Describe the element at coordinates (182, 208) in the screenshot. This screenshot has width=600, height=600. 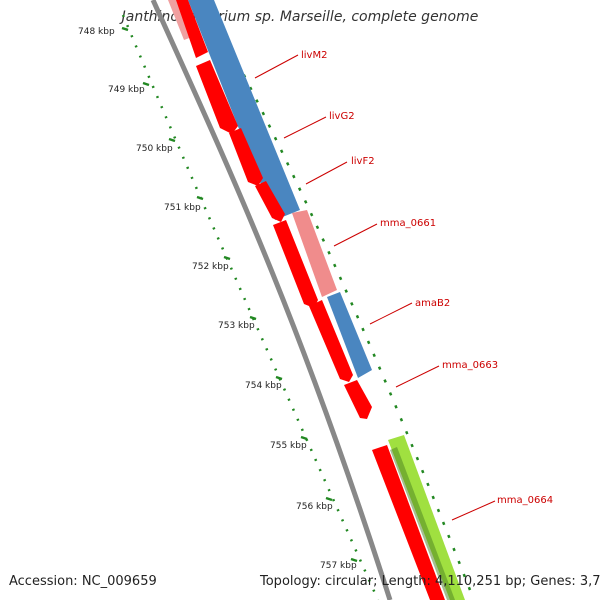
I see `tick-label: 751 kbp` at that location.